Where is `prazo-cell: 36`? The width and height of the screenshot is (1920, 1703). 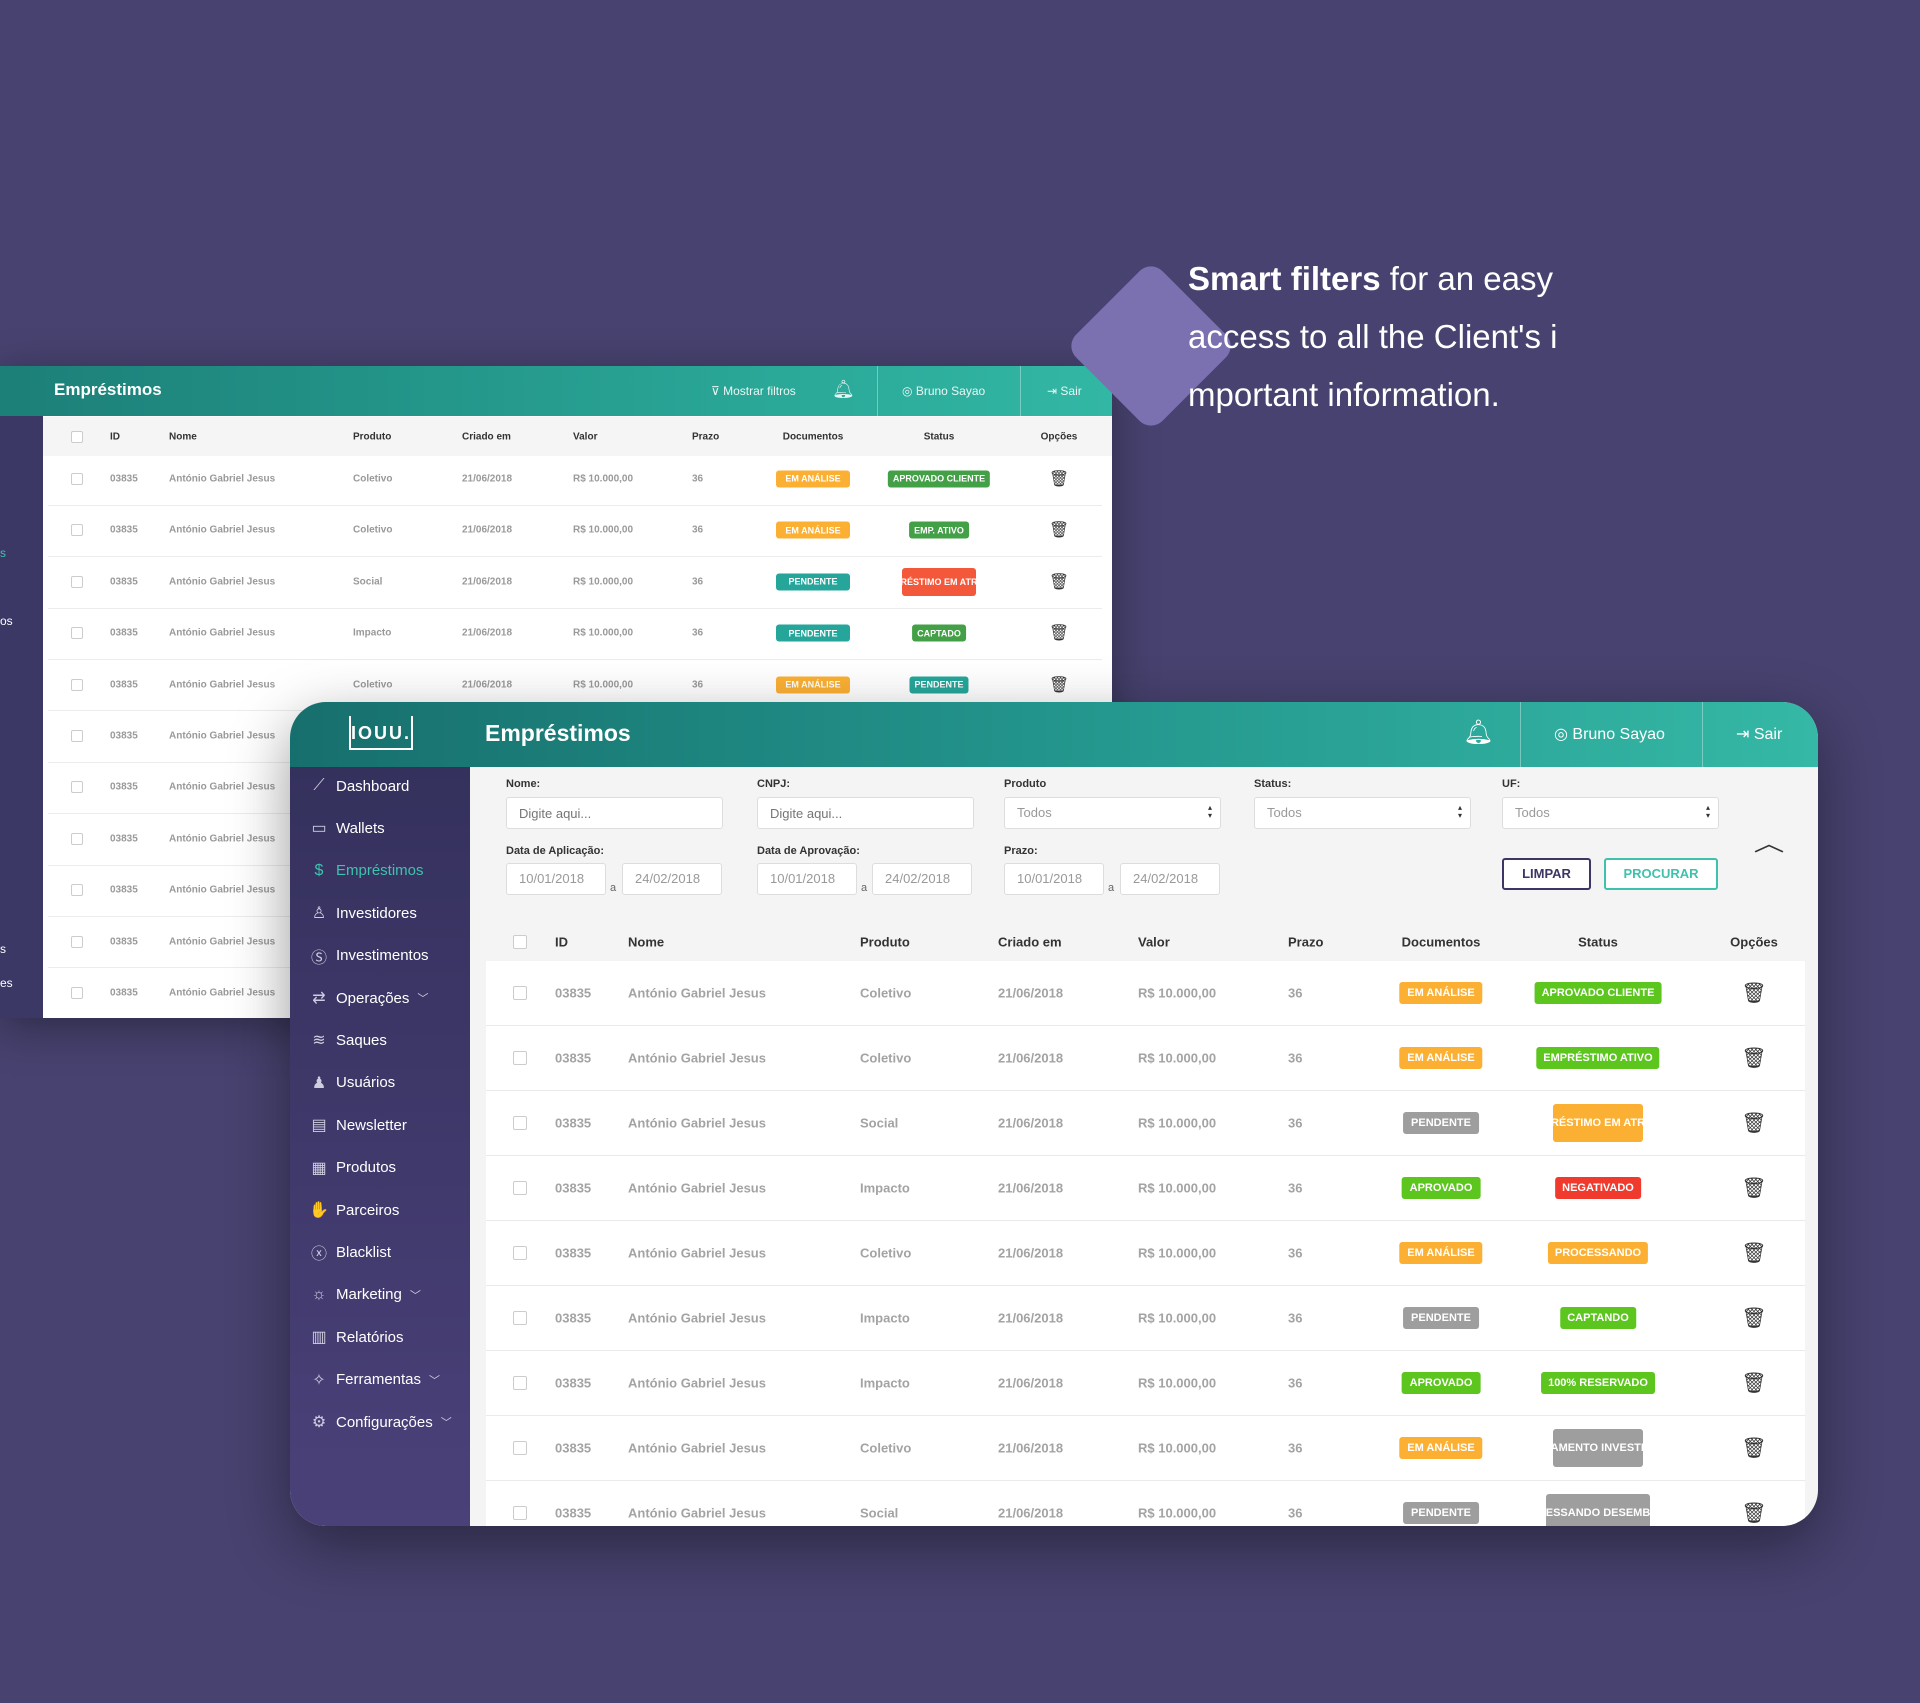 prazo-cell: 36 is located at coordinates (1295, 1123).